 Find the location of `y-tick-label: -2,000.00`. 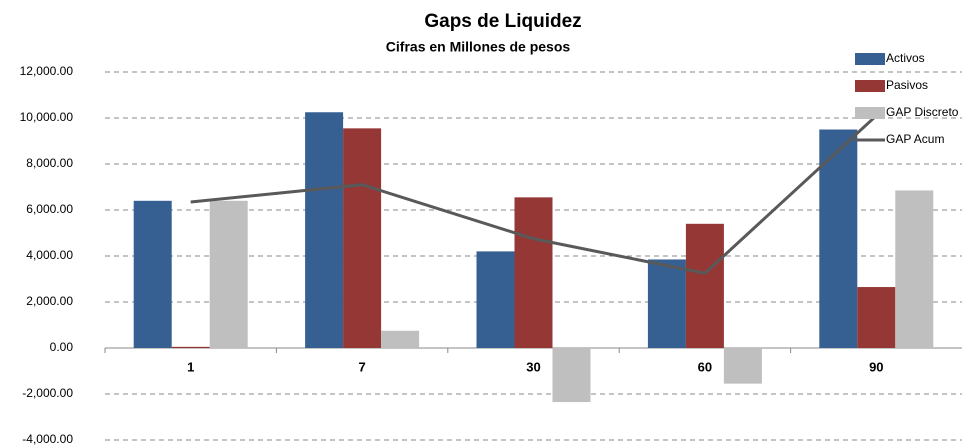

y-tick-label: -2,000.00 is located at coordinates (47, 393).